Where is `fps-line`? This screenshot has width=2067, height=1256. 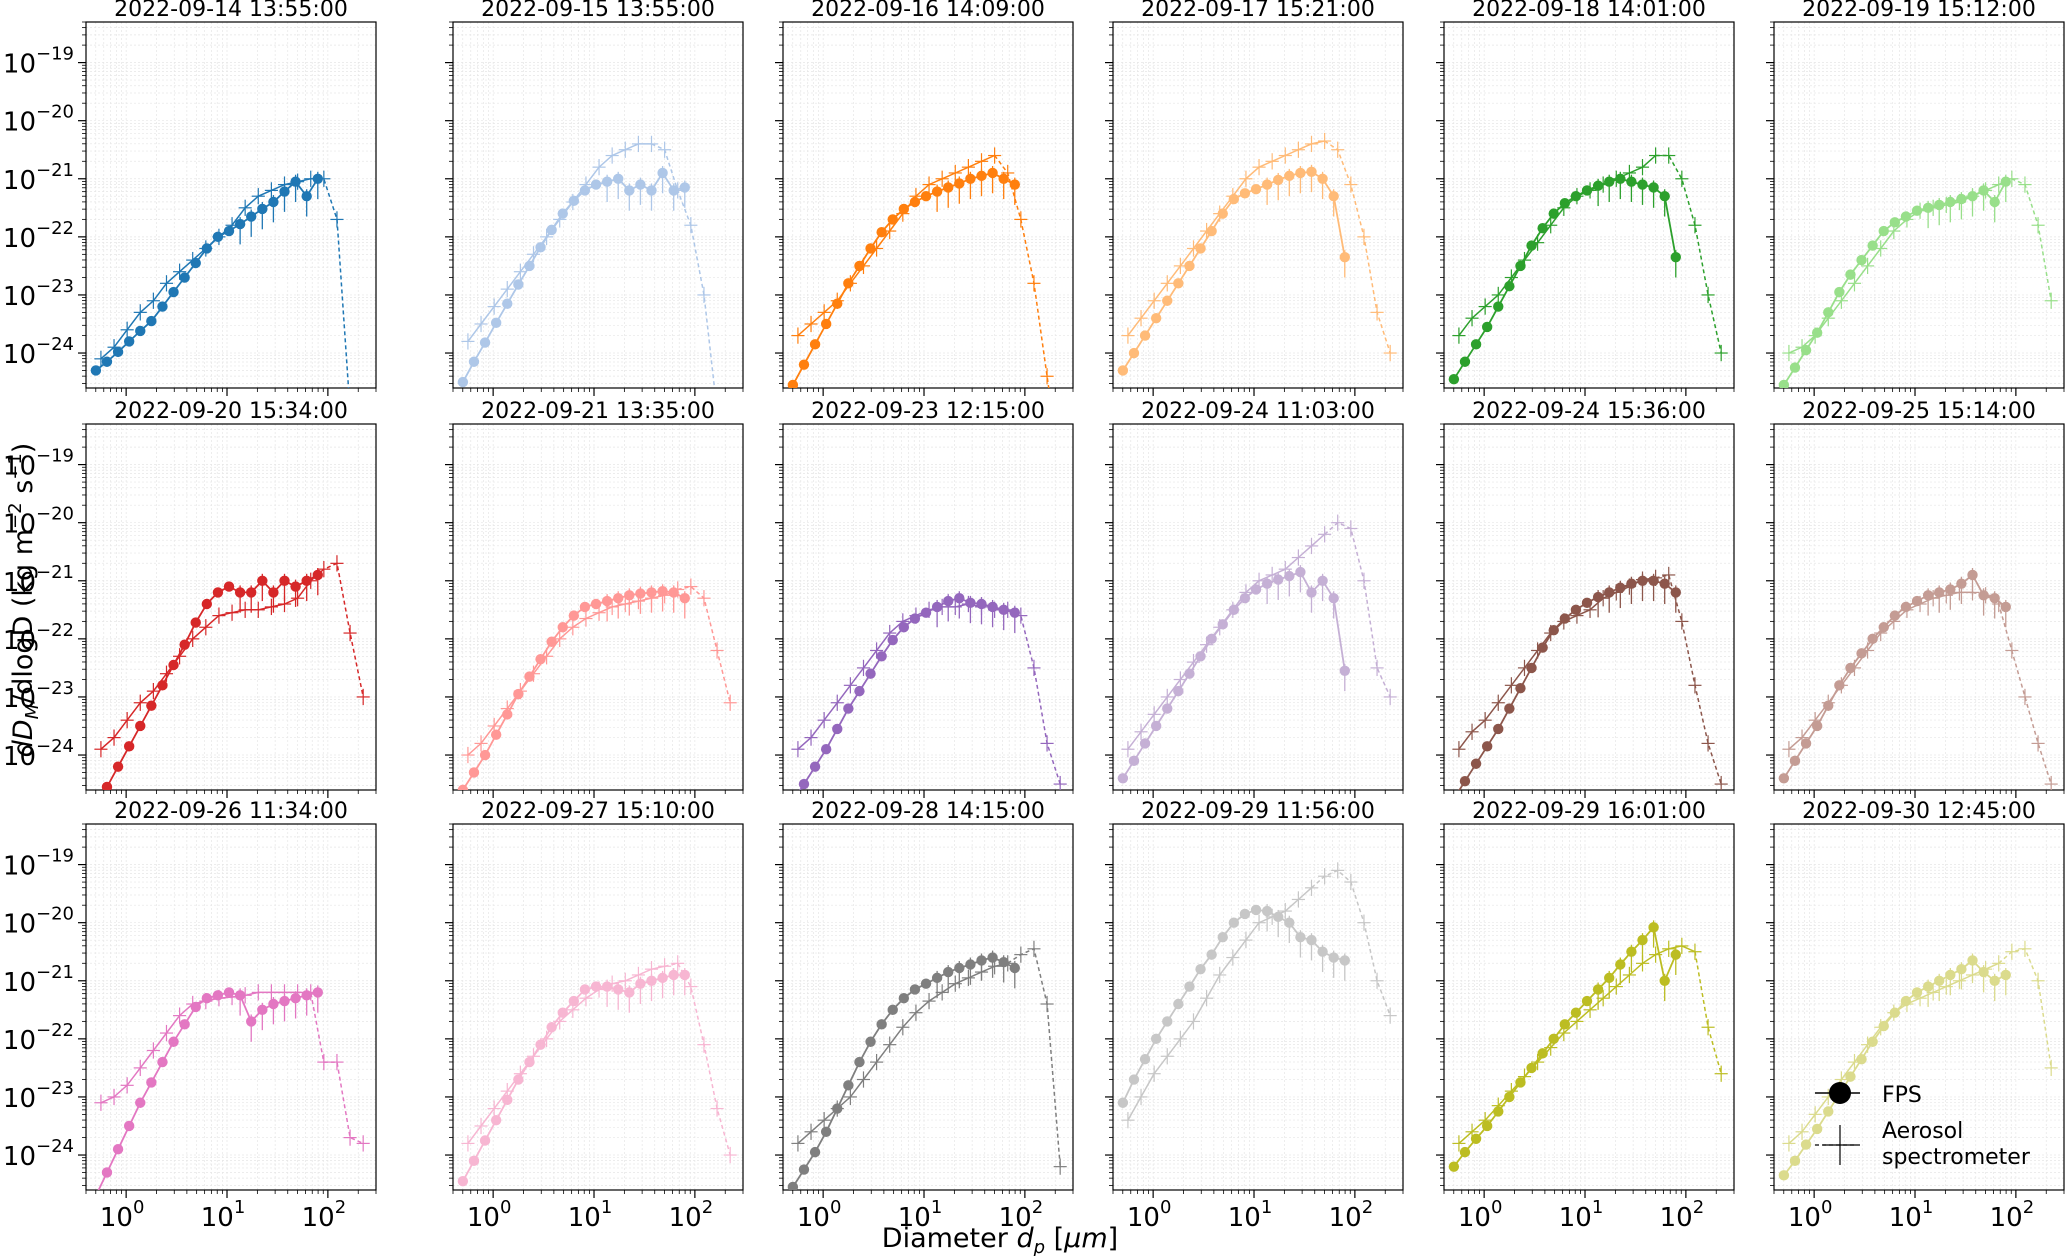 fps-line is located at coordinates (904, 1072).